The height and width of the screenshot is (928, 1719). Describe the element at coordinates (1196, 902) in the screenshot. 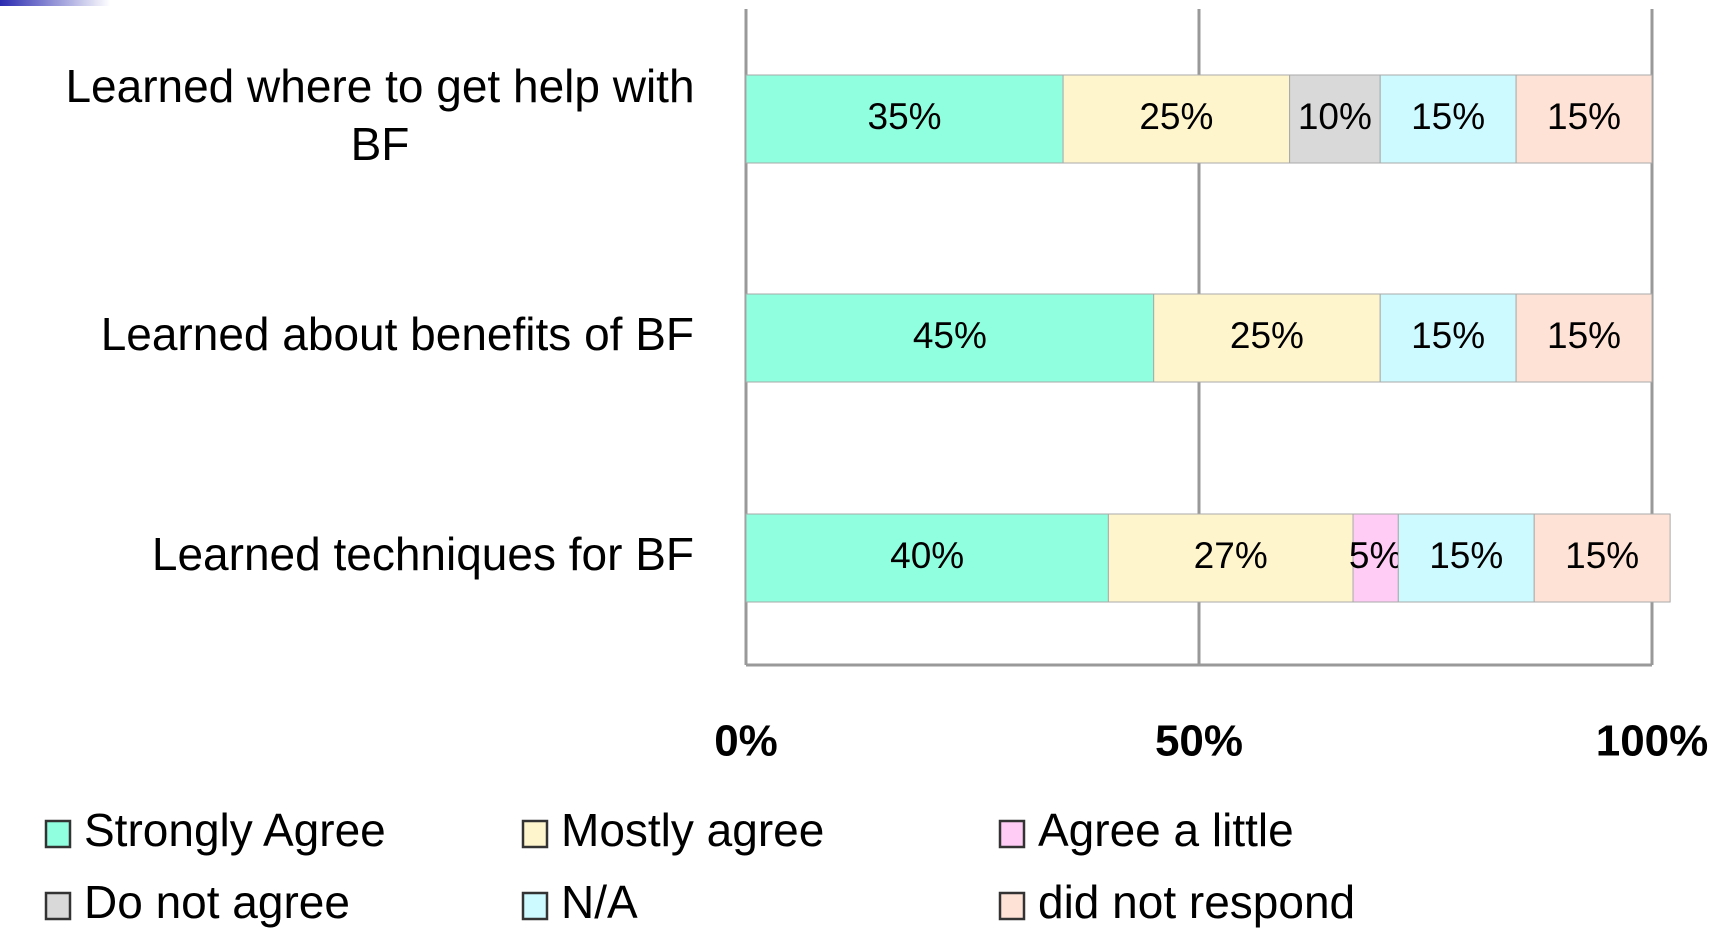

I see `legend-label: did not respond` at that location.